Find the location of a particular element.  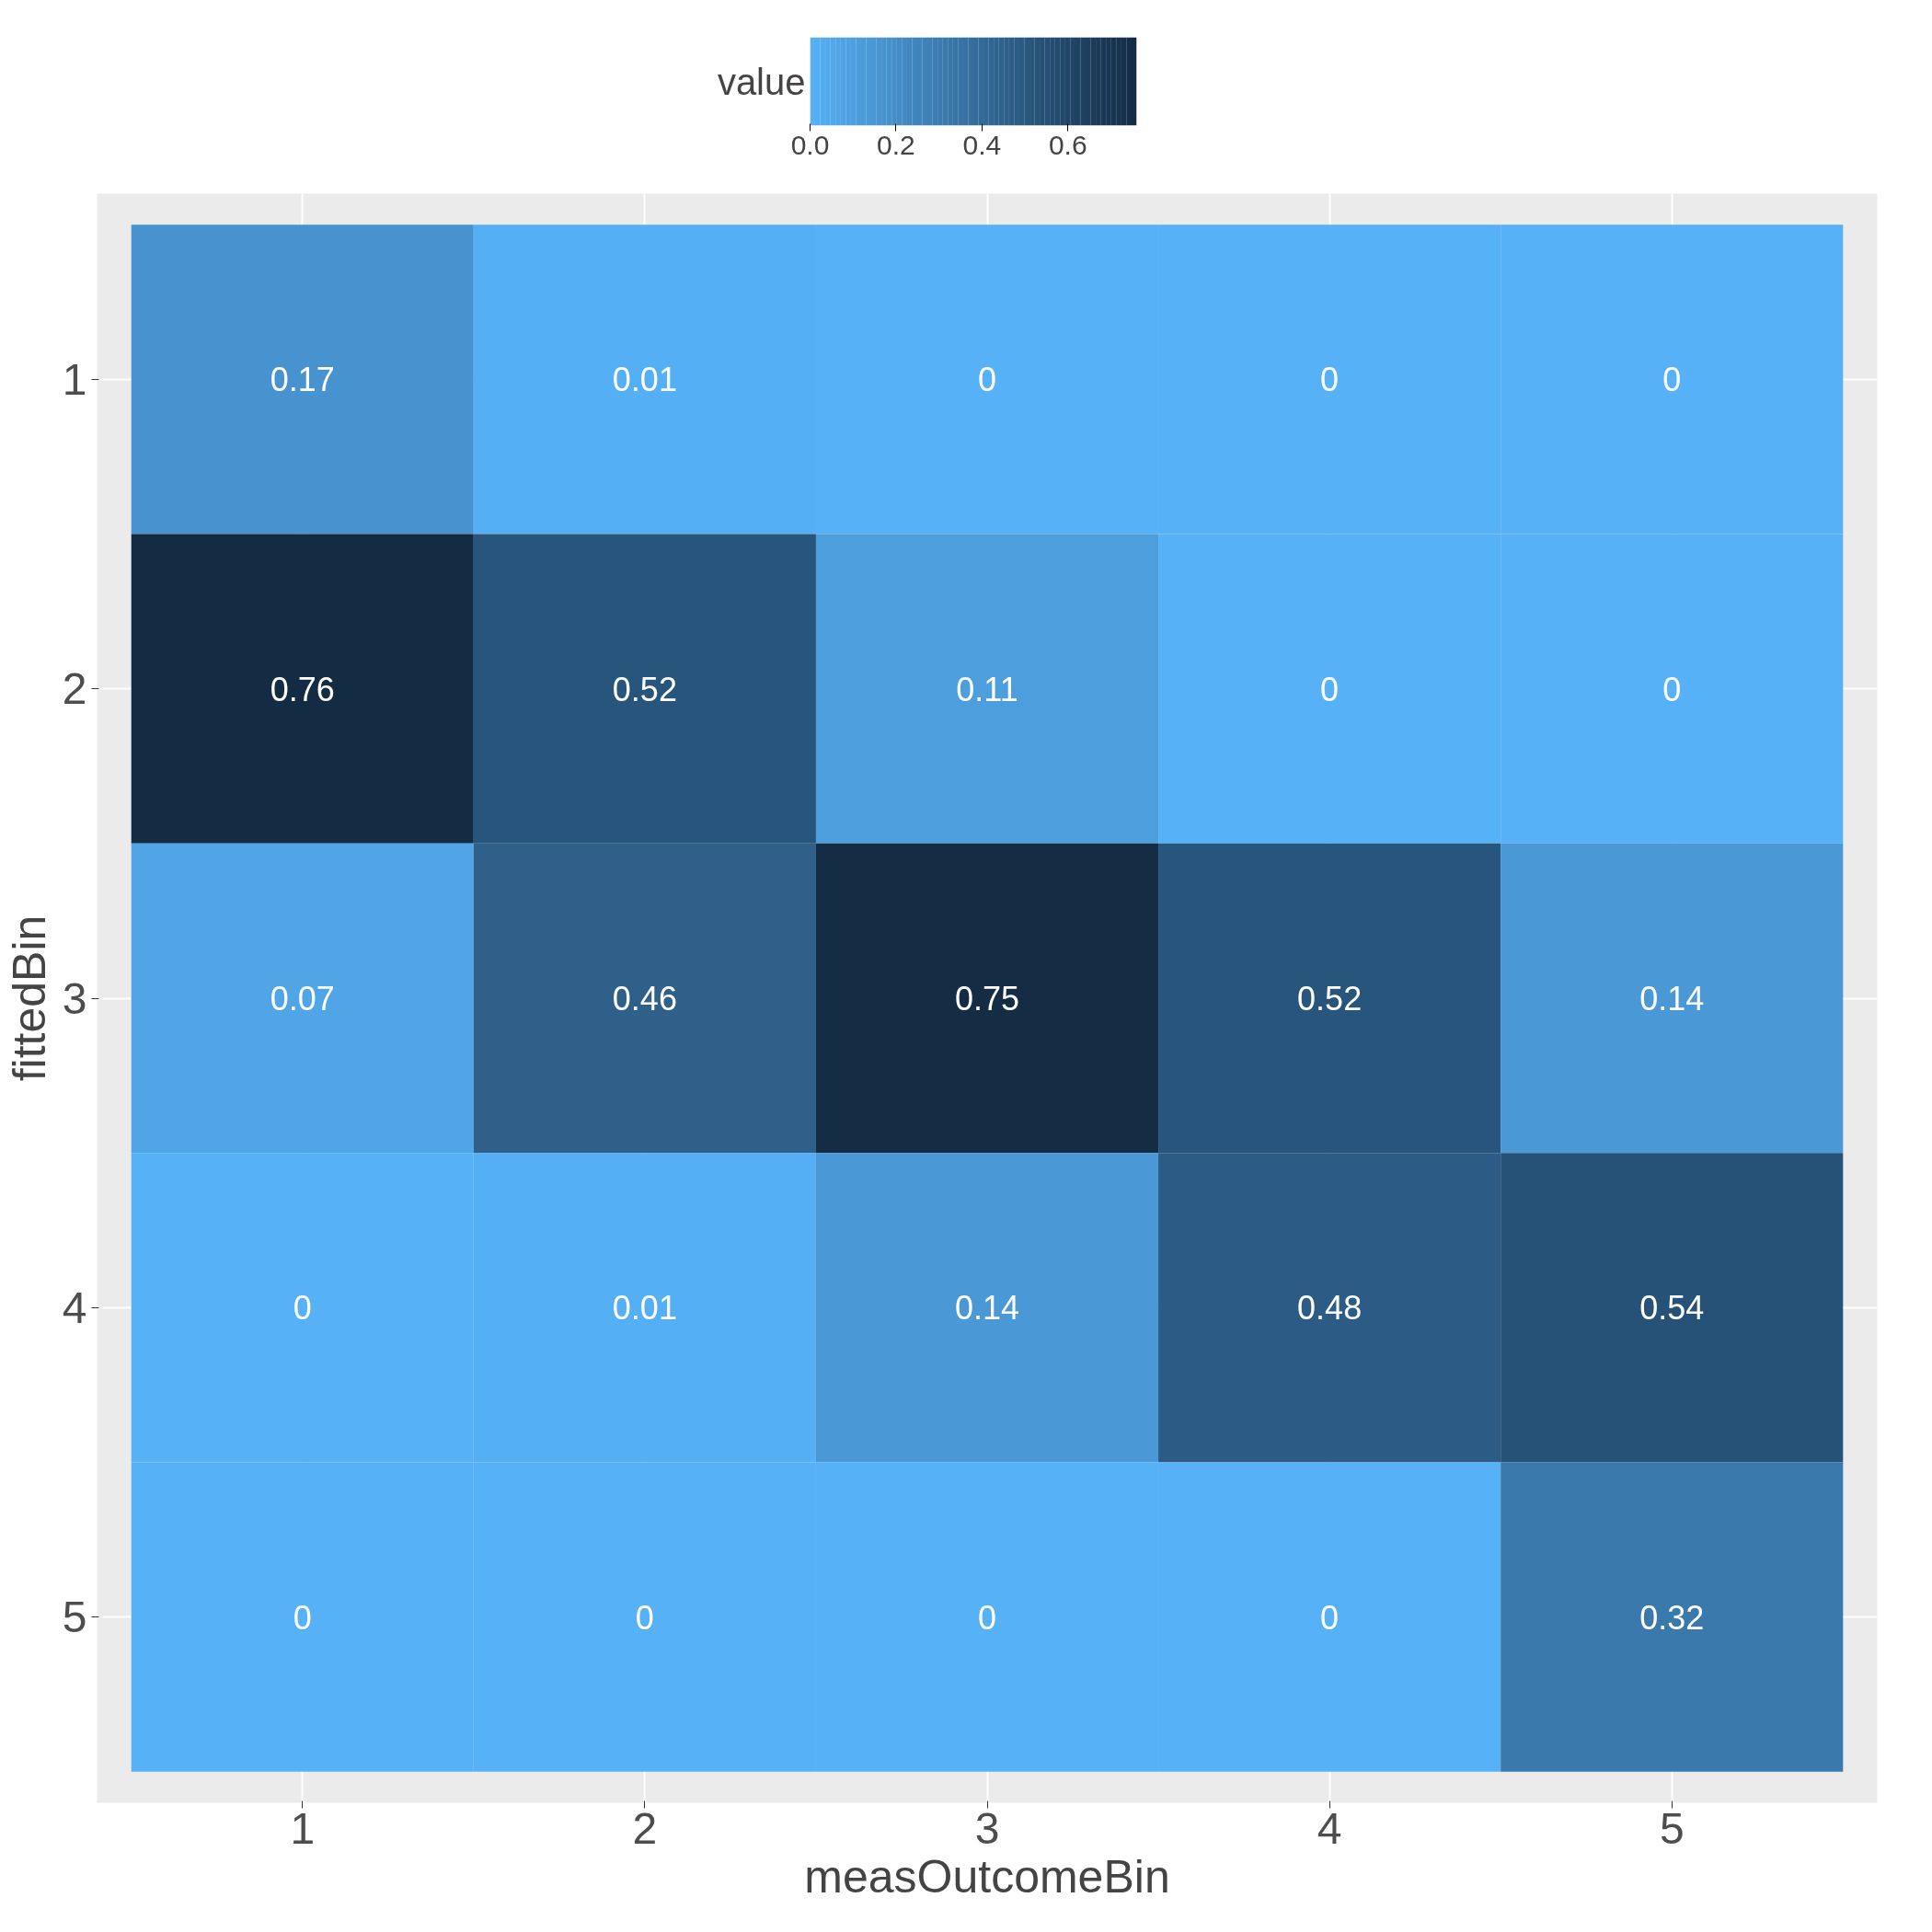

data-label: 0.75 is located at coordinates (987, 999).